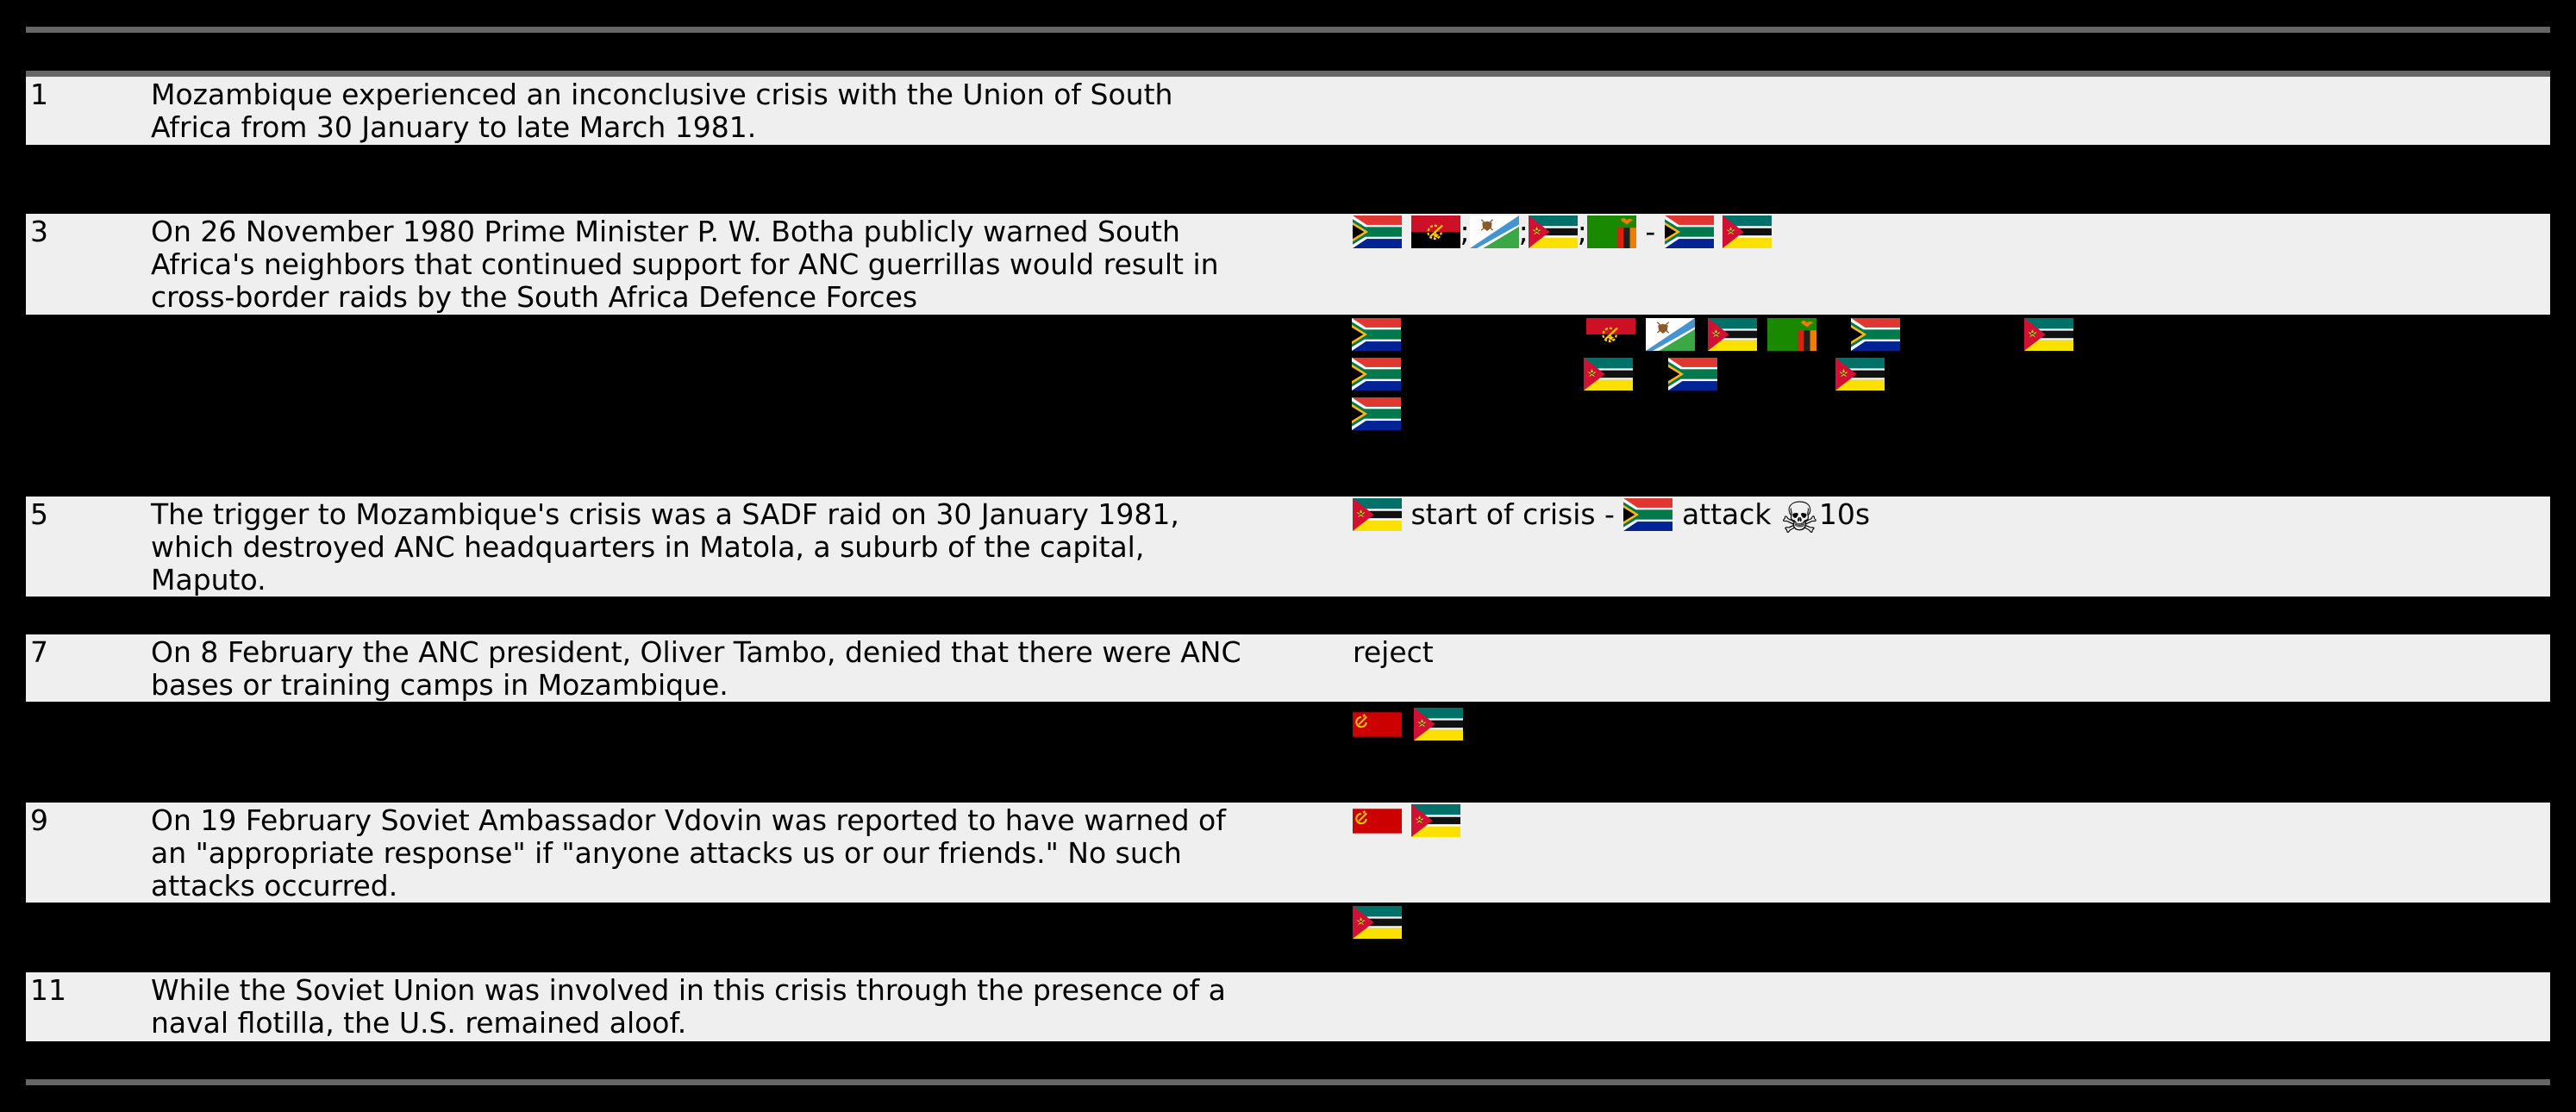 Image resolution: width=2576 pixels, height=1112 pixels. What do you see at coordinates (39, 514) in the screenshot?
I see `row-number: 5` at bounding box center [39, 514].